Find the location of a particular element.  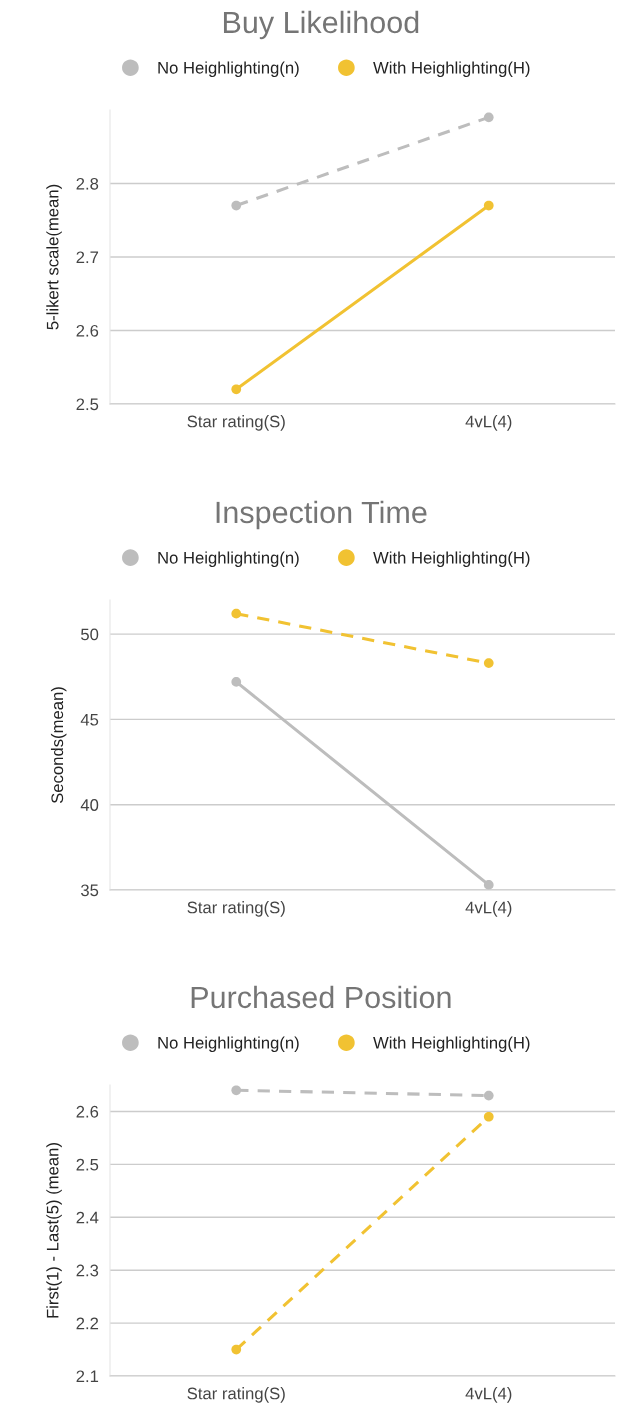

y-axis-title: First(1) - Last(5) (mean) is located at coordinates (54, 1230).